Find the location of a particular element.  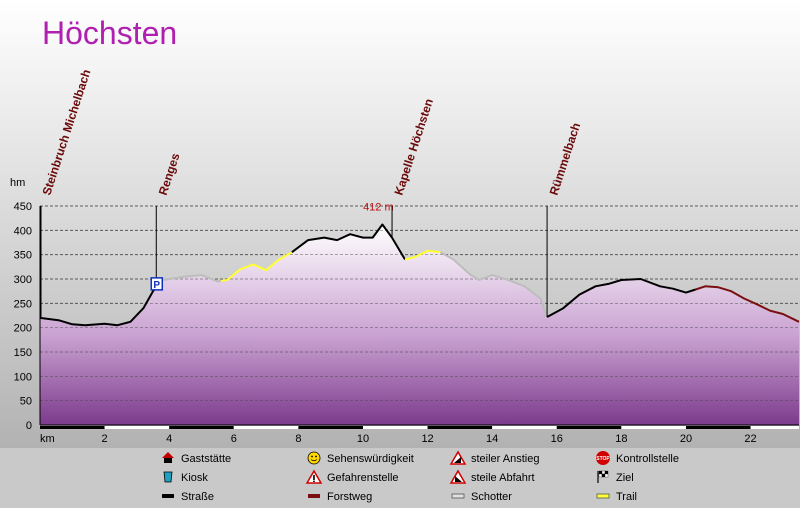

legend-label: Schotter is located at coordinates (491, 497).